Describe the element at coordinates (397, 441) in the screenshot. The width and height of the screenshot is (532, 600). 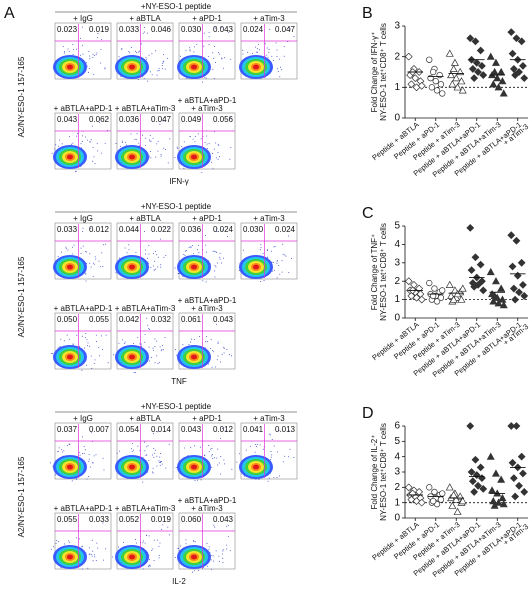
I see `y-tick-label: 5` at that location.